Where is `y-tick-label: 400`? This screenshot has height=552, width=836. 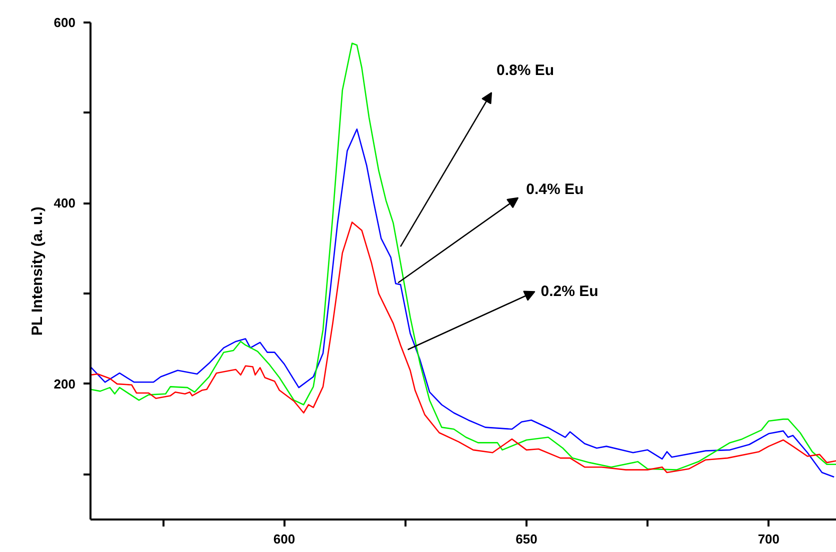
y-tick-label: 400 is located at coordinates (65, 203).